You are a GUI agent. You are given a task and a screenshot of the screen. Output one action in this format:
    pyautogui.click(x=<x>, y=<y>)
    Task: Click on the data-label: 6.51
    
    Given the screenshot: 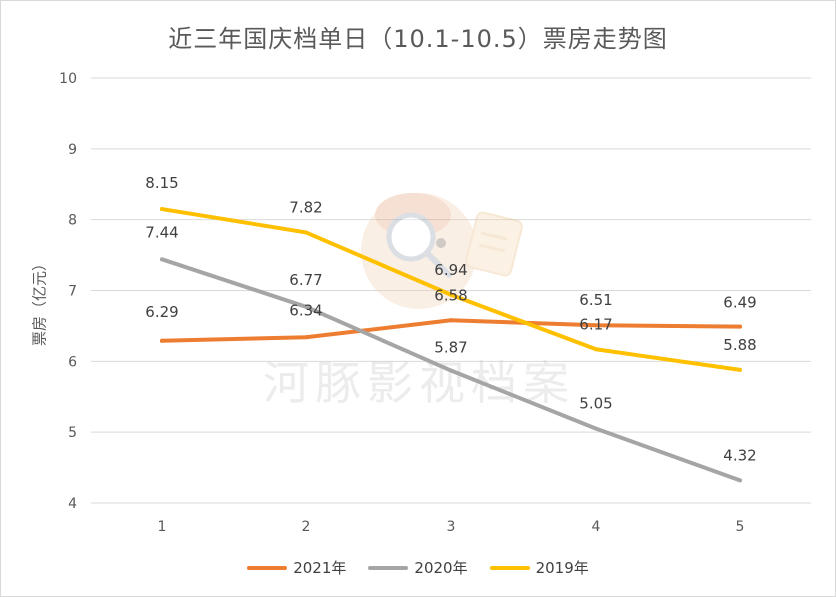 What is the action you would take?
    pyautogui.click(x=595, y=300)
    